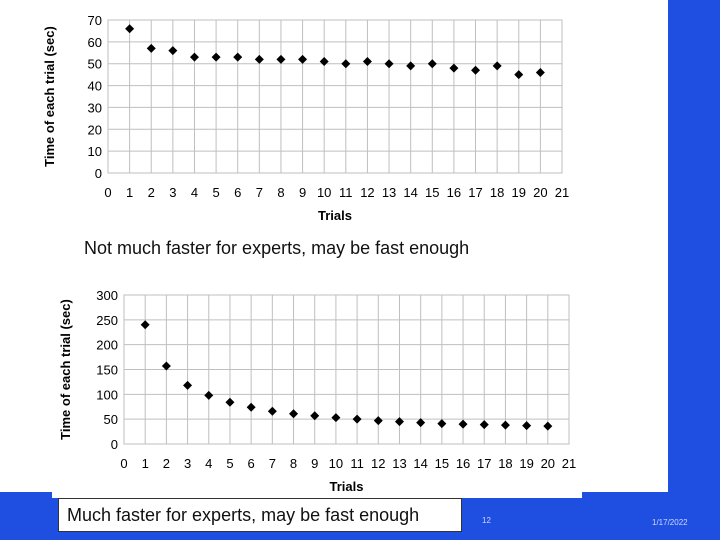  I want to click on y-tick-label: 100, so click(107, 394).